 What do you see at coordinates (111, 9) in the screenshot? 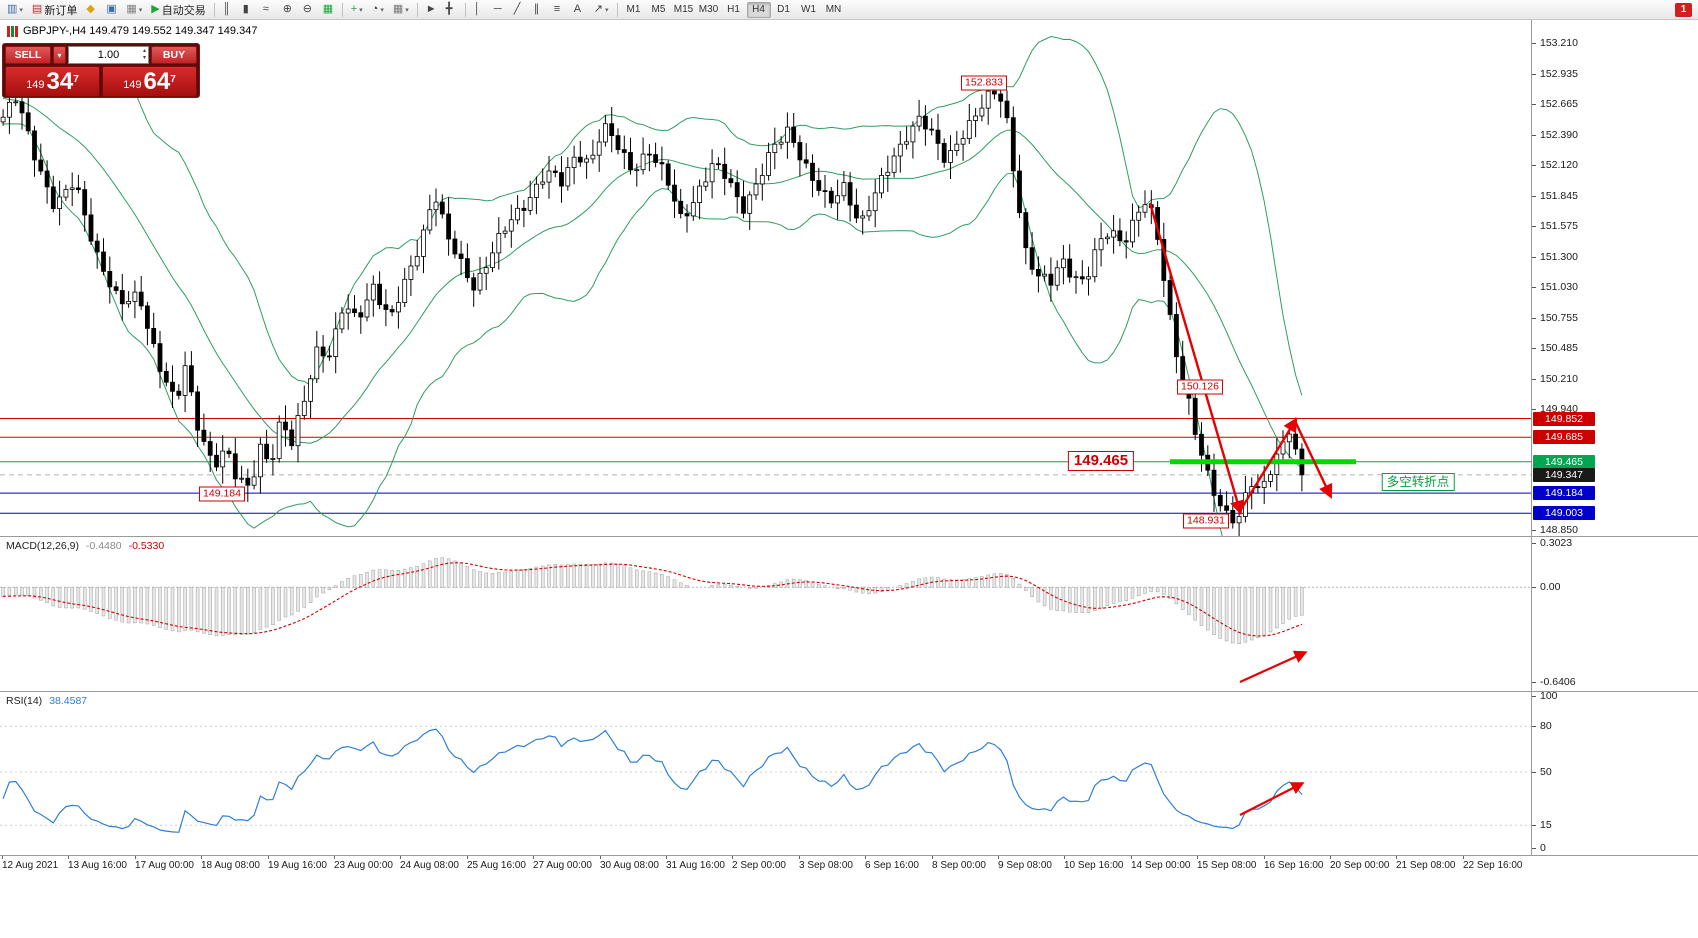
I see `market-button: ▣` at bounding box center [111, 9].